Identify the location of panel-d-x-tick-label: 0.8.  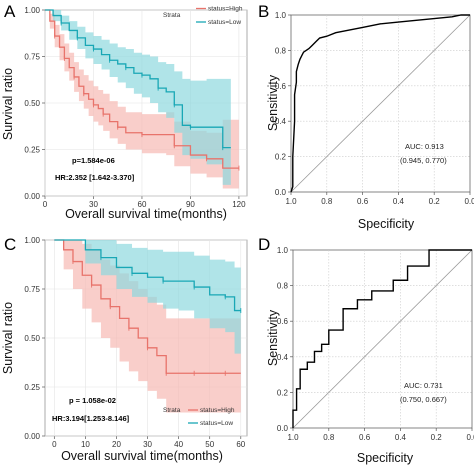
(329, 437).